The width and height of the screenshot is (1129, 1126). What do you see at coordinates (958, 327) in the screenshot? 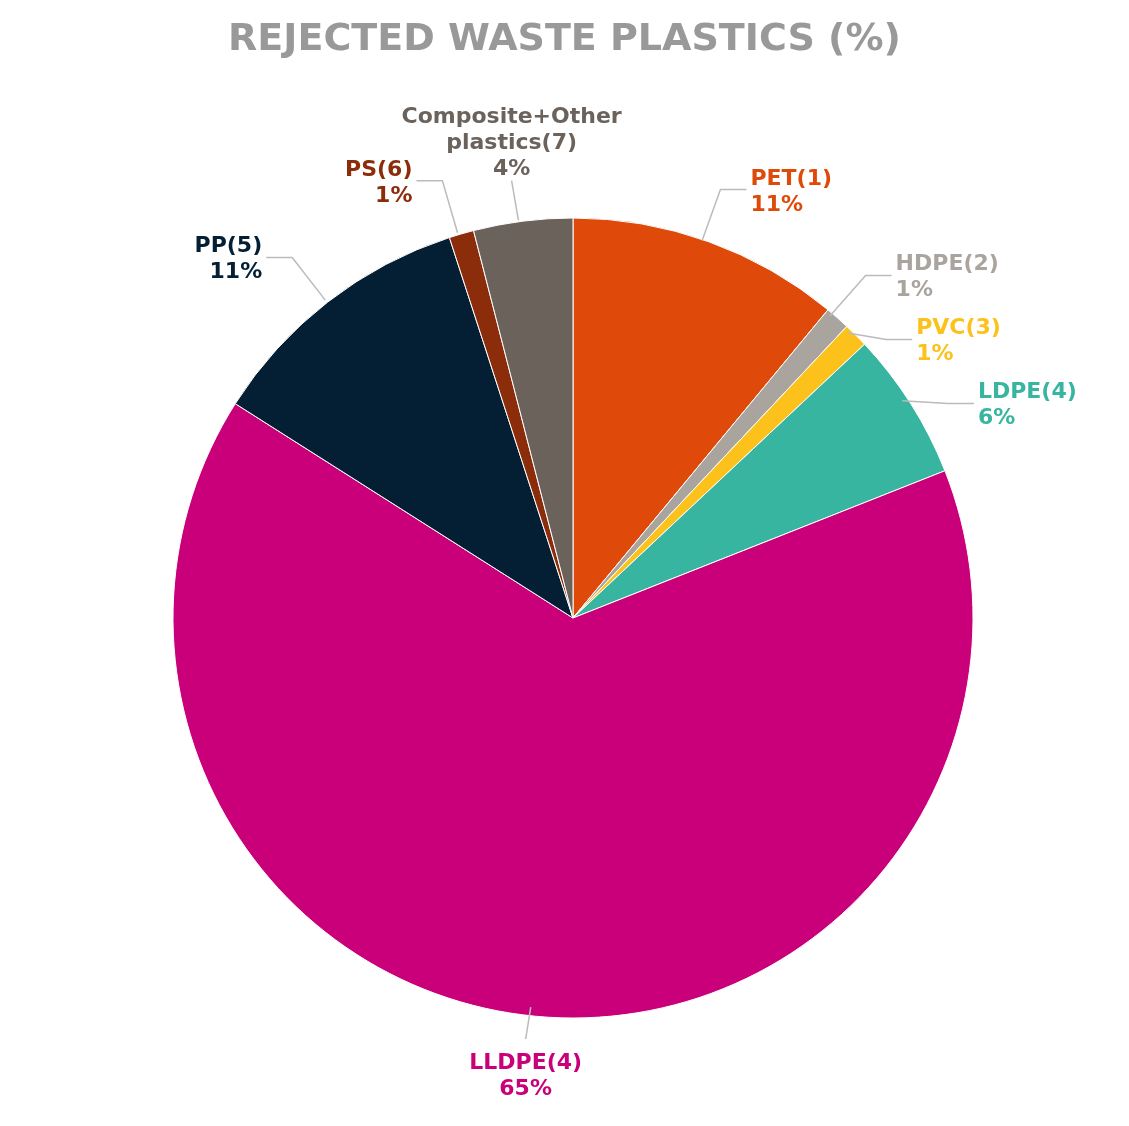
I see `slice-label: PVC(3)` at bounding box center [958, 327].